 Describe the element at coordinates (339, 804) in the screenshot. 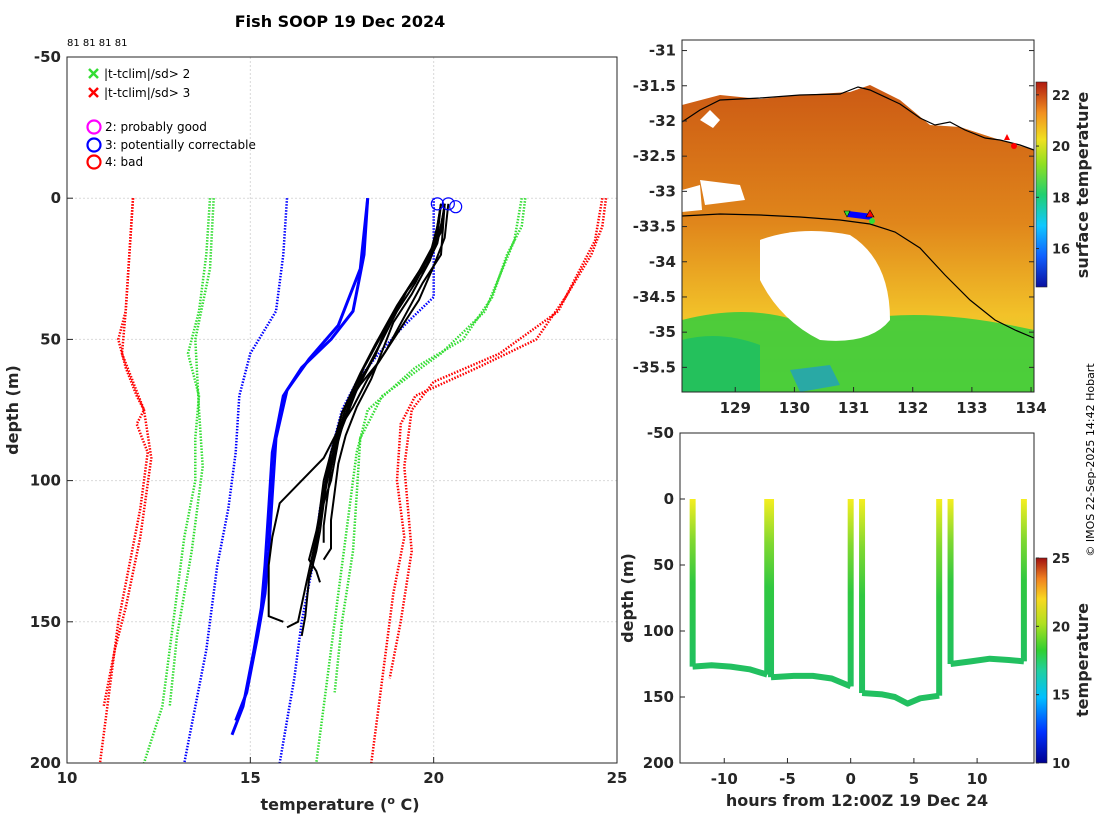

I see `profile-xlabel: temperature (o C)` at that location.